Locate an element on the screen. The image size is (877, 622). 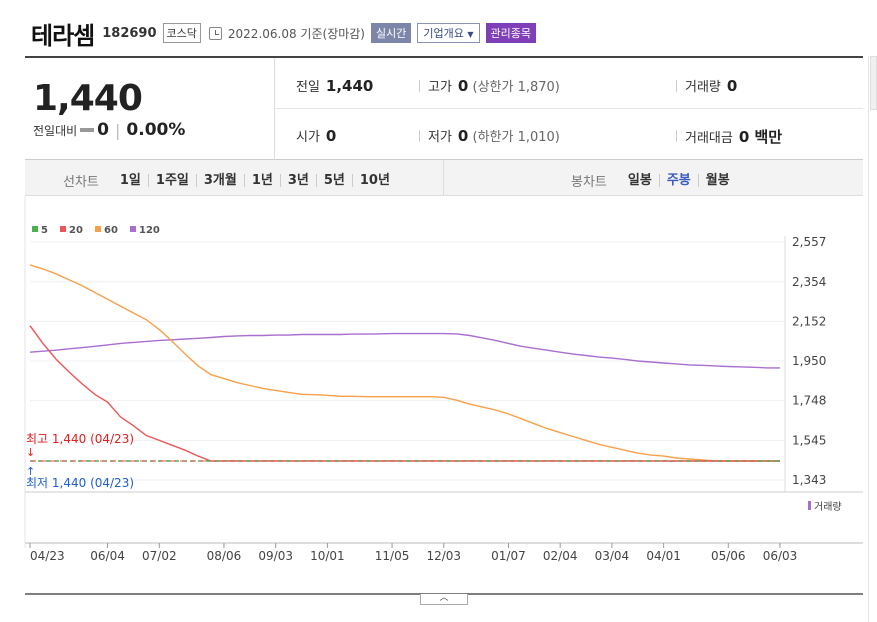
volume-label: 거래량 is located at coordinates (703, 87).